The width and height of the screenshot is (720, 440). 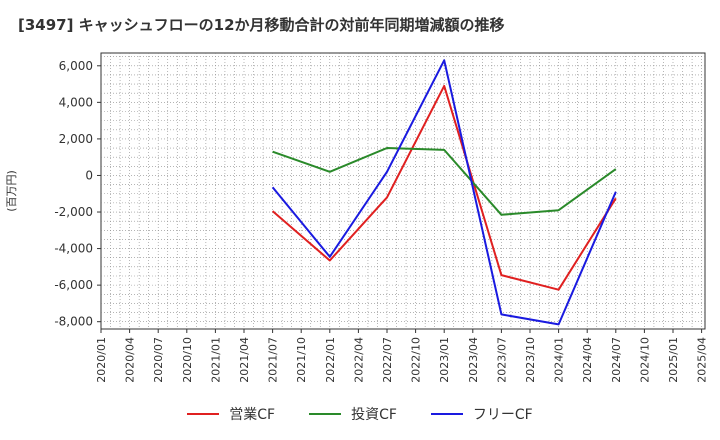 I want to click on x-tick-label: 2024/04, so click(x=587, y=360).